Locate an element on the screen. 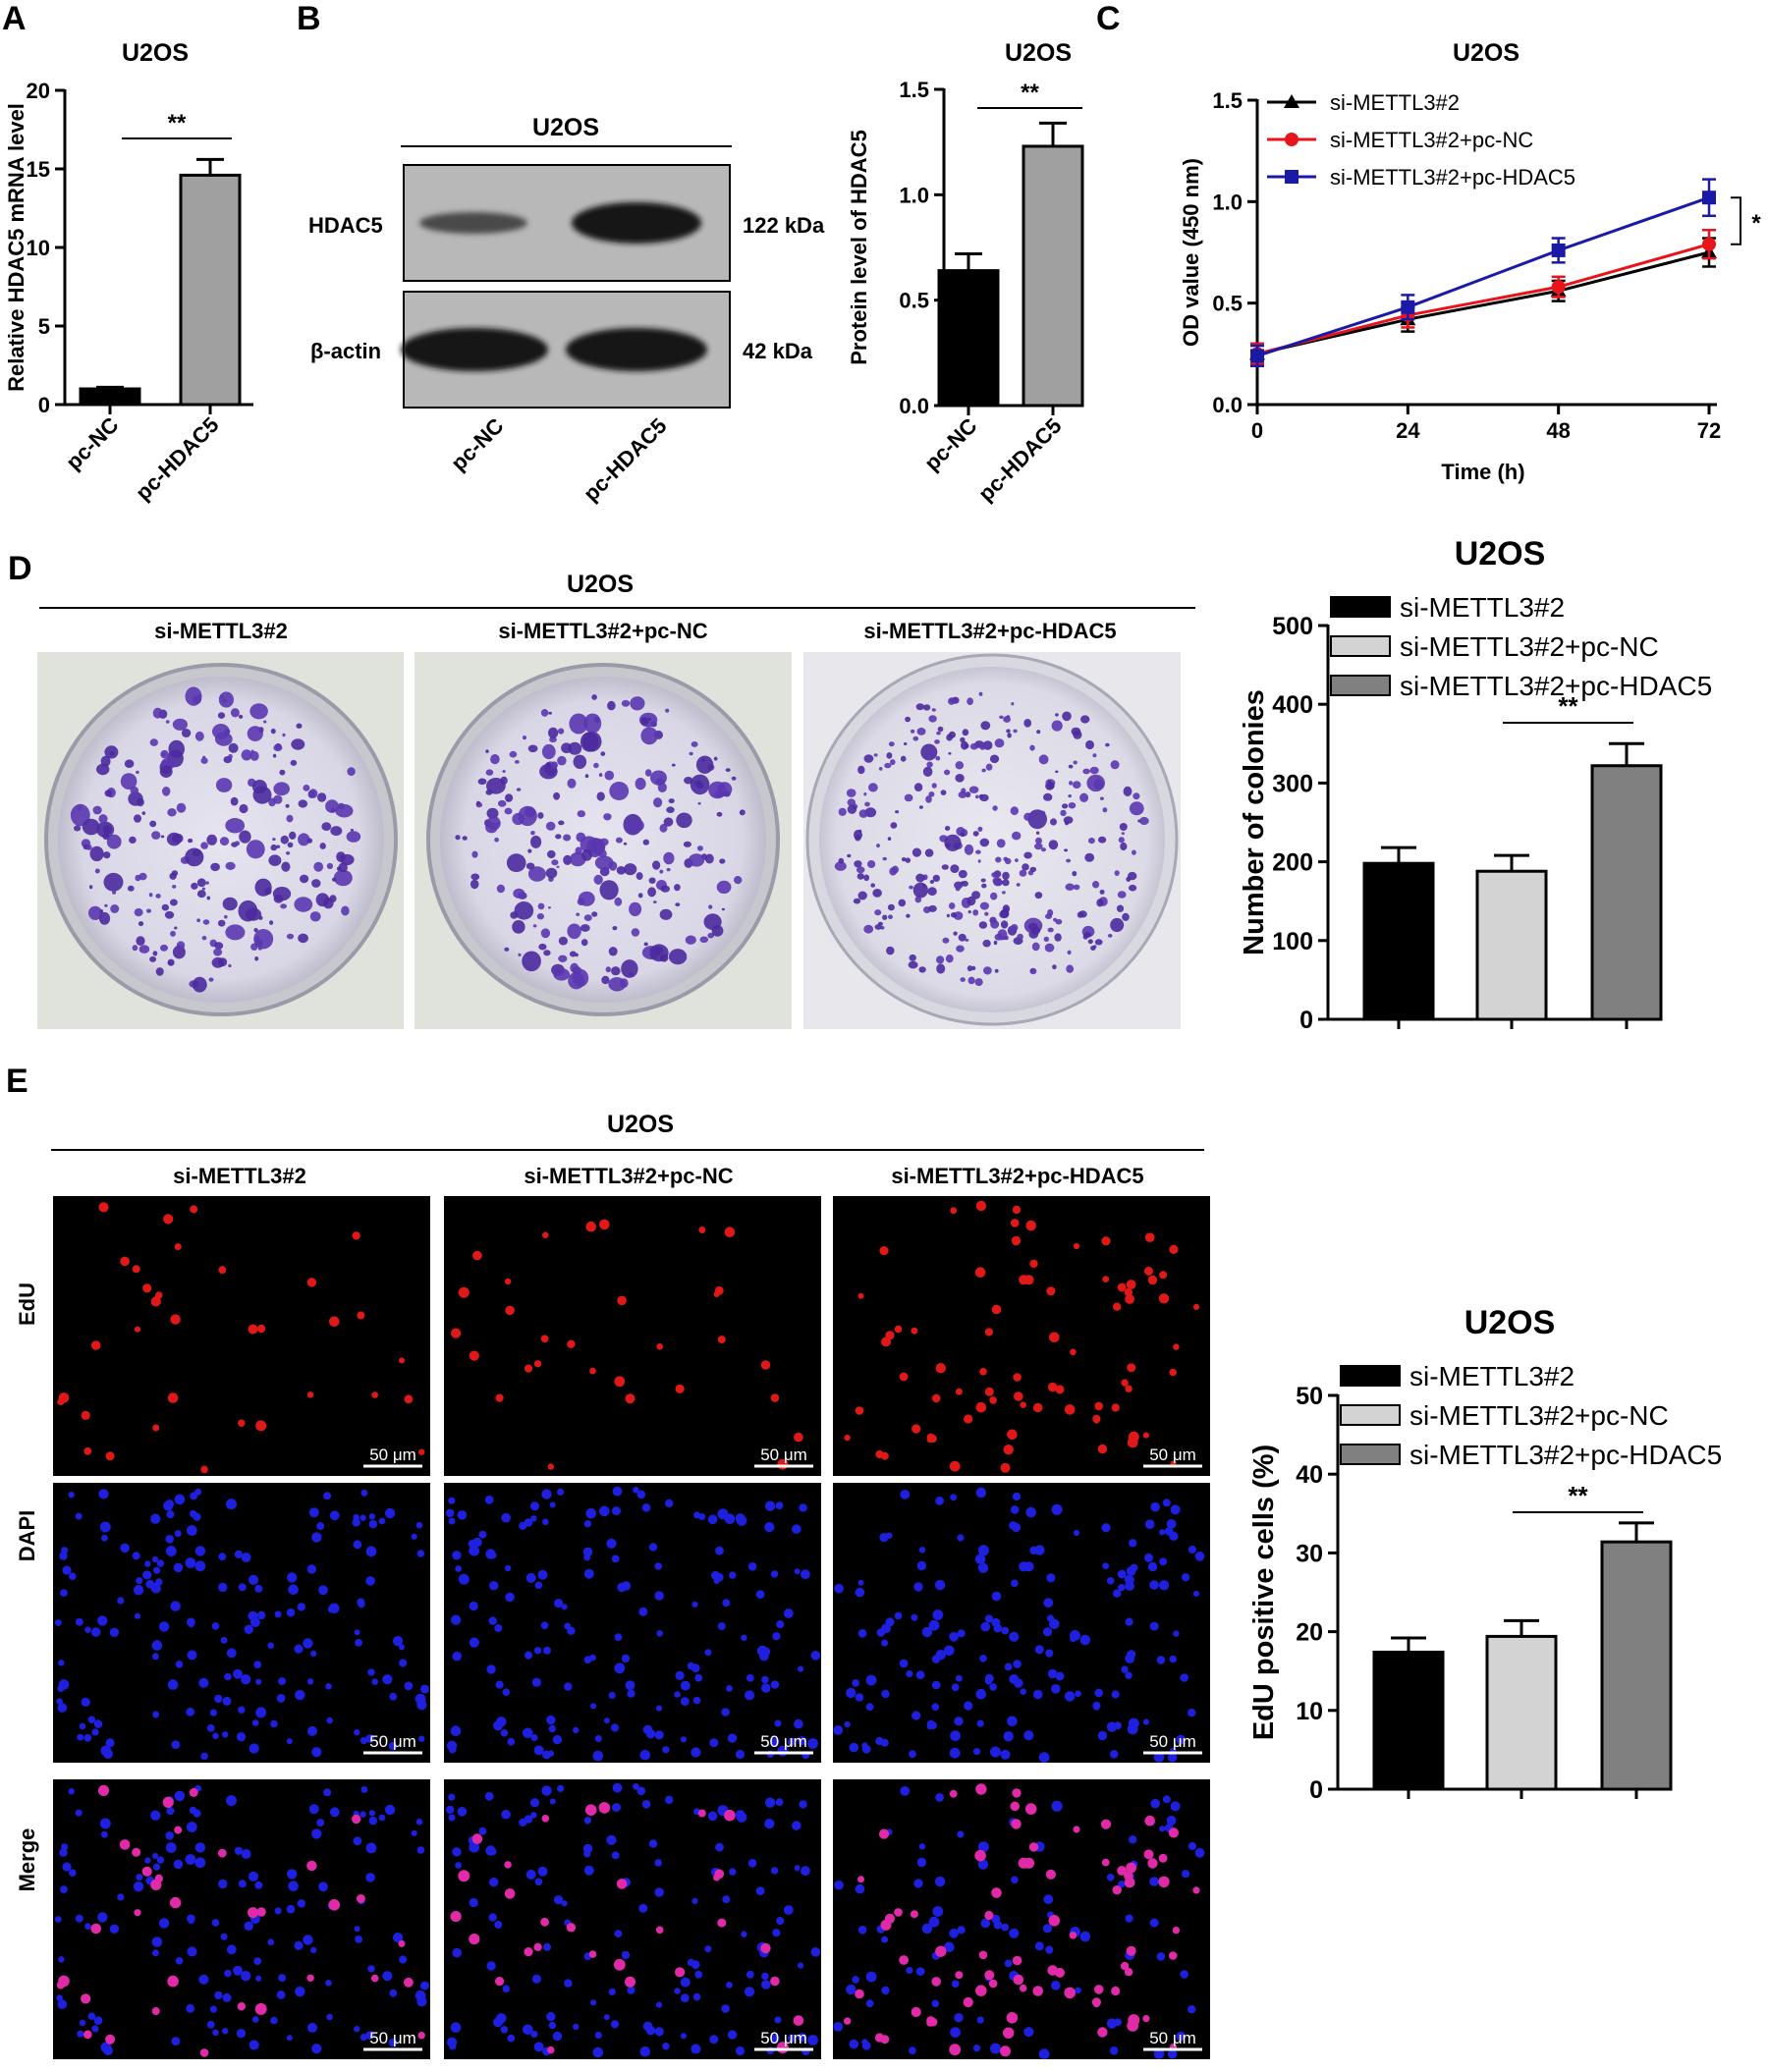  band-actin-pc-nc is located at coordinates (474, 349).